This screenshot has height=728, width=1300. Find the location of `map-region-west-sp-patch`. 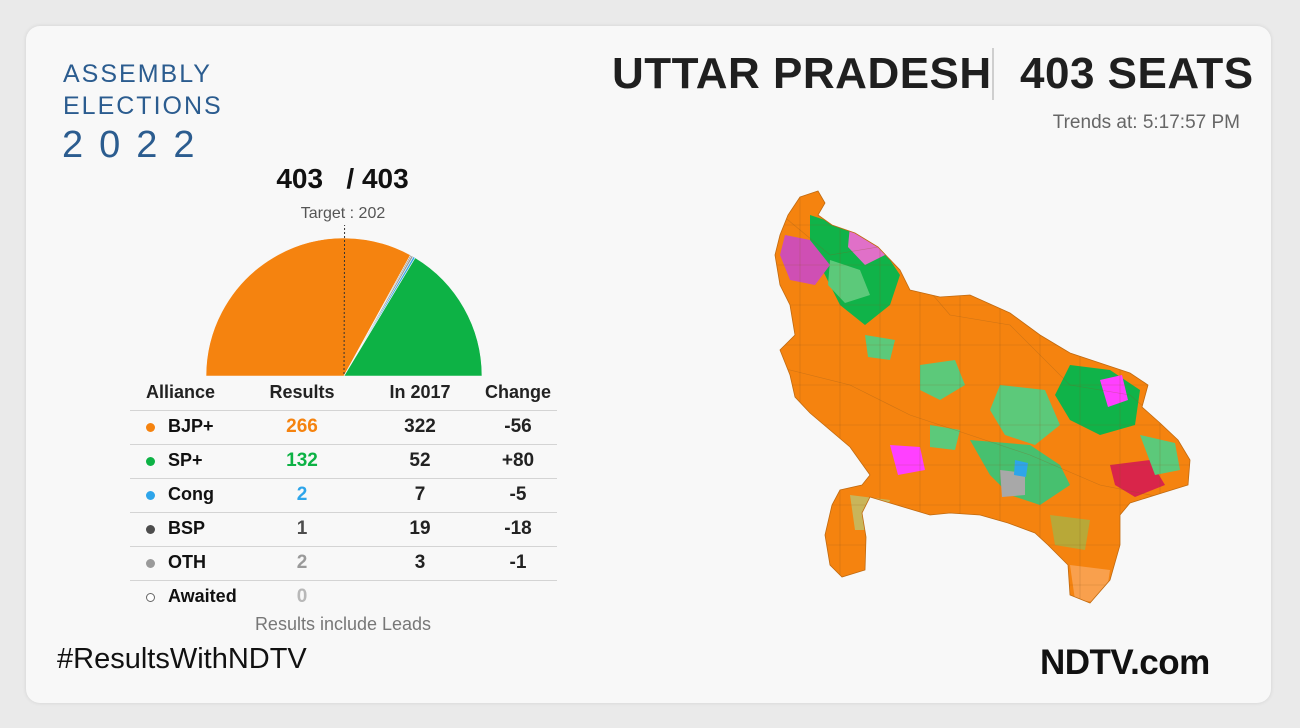

map-region-west-sp-patch is located at coordinates (880, 347).